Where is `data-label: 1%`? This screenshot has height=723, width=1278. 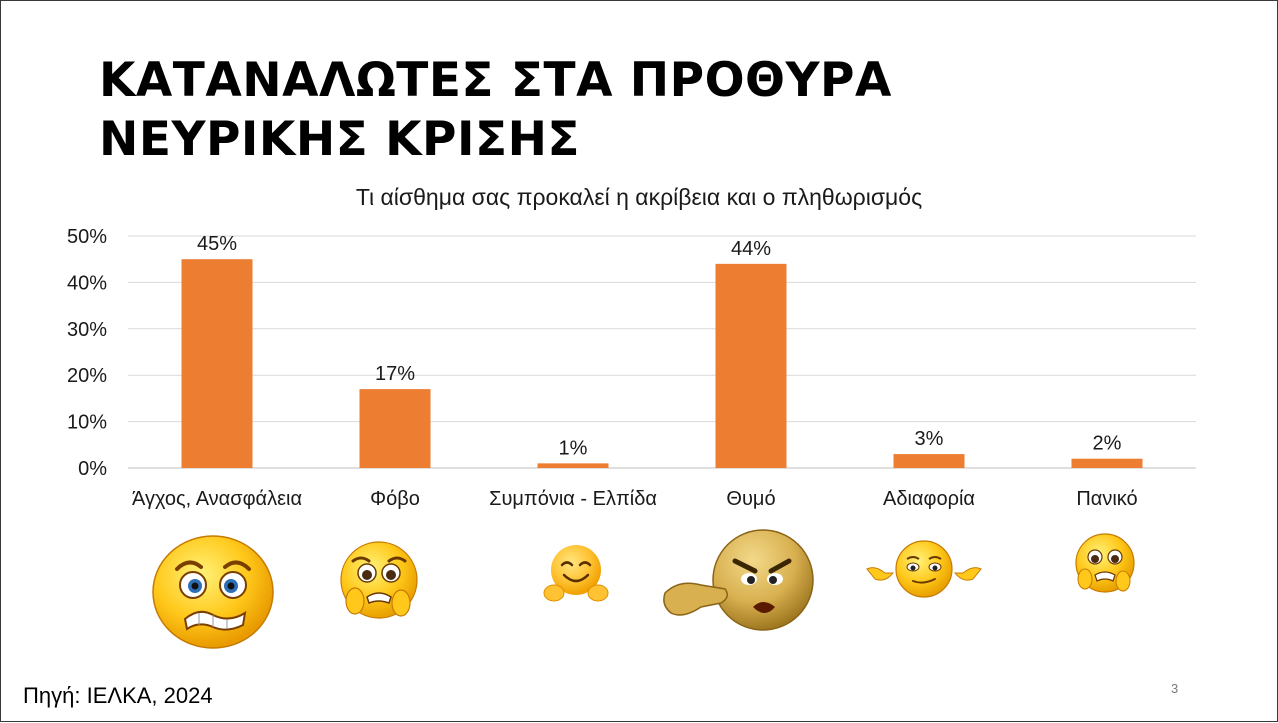 data-label: 1% is located at coordinates (573, 448).